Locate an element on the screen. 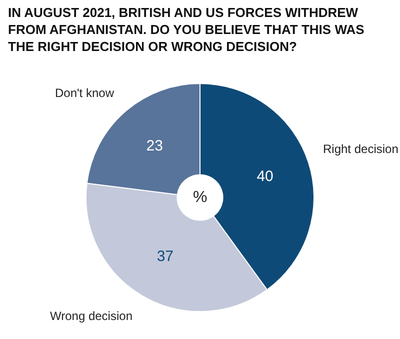  chart-title: IN AUGUST 2021, BRITISH AND US FORCES WITHDREW FROM AFGHANISTAN. DO YOU BELIEVE THAT THIS WAS THE RIGHT DECISION OR WRONG DECISION? is located at coordinates (186, 29).